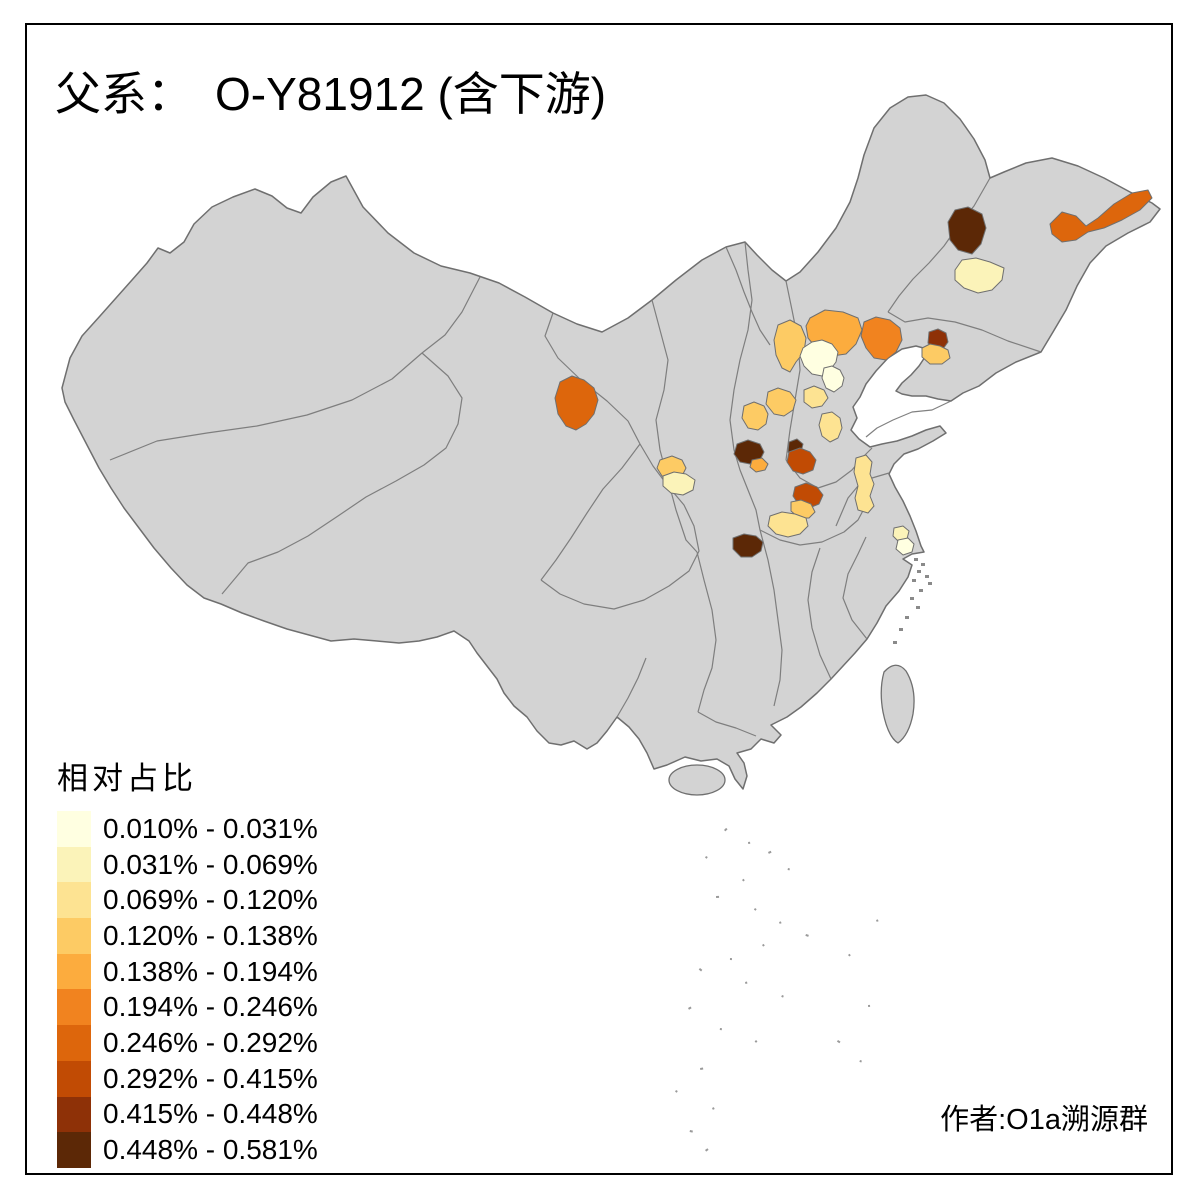 Image resolution: width=1200 pixels, height=1200 pixels. Describe the element at coordinates (210, 1042) in the screenshot. I see `legend-label: 0.246% - 0.292%` at that location.